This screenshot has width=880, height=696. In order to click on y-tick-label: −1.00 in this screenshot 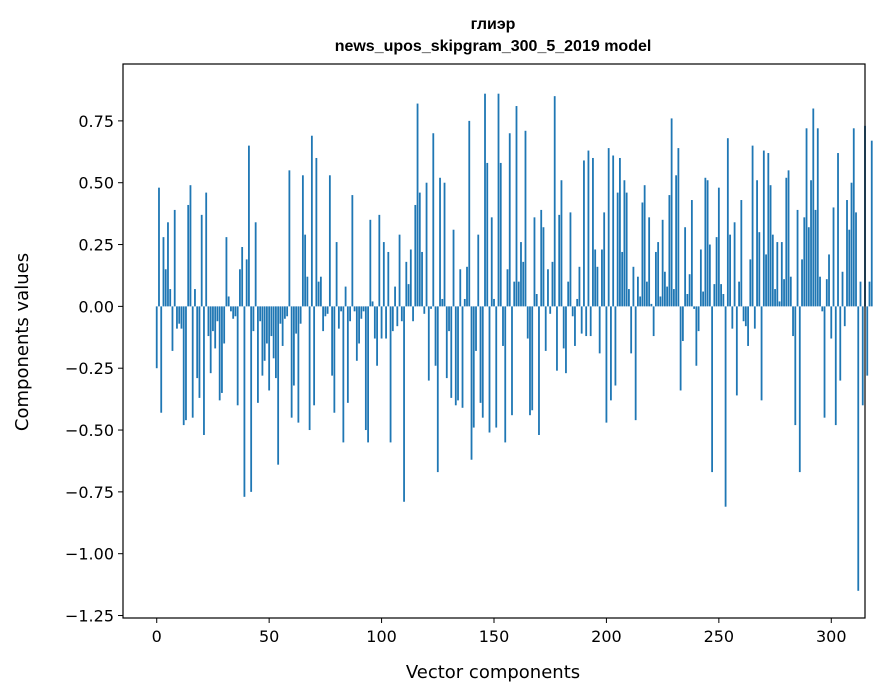, I will do `click(89, 554)`.